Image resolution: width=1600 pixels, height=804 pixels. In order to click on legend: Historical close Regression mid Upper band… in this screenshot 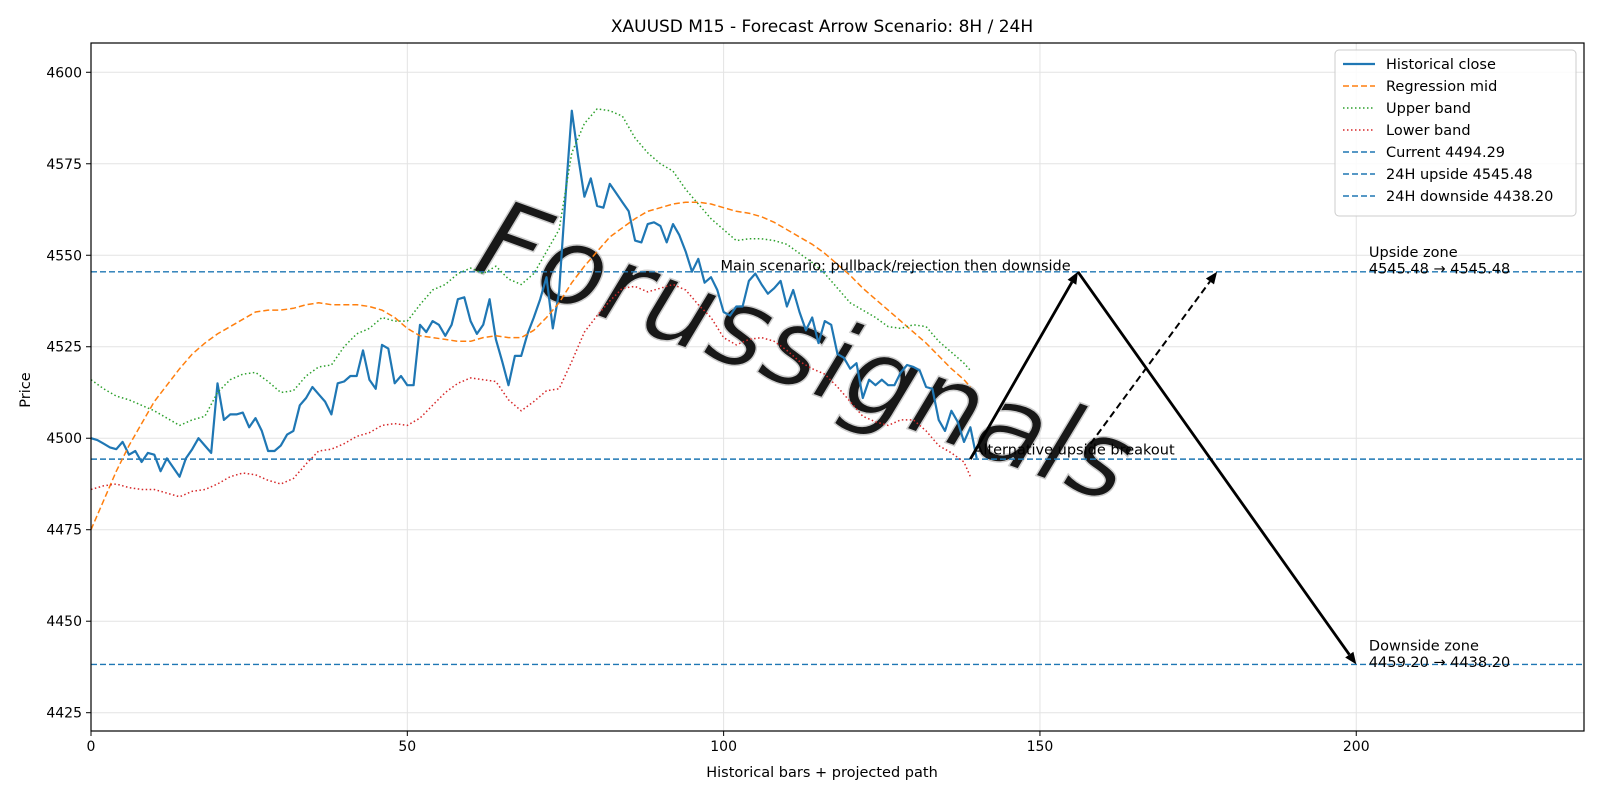, I will do `click(1455, 133)`.